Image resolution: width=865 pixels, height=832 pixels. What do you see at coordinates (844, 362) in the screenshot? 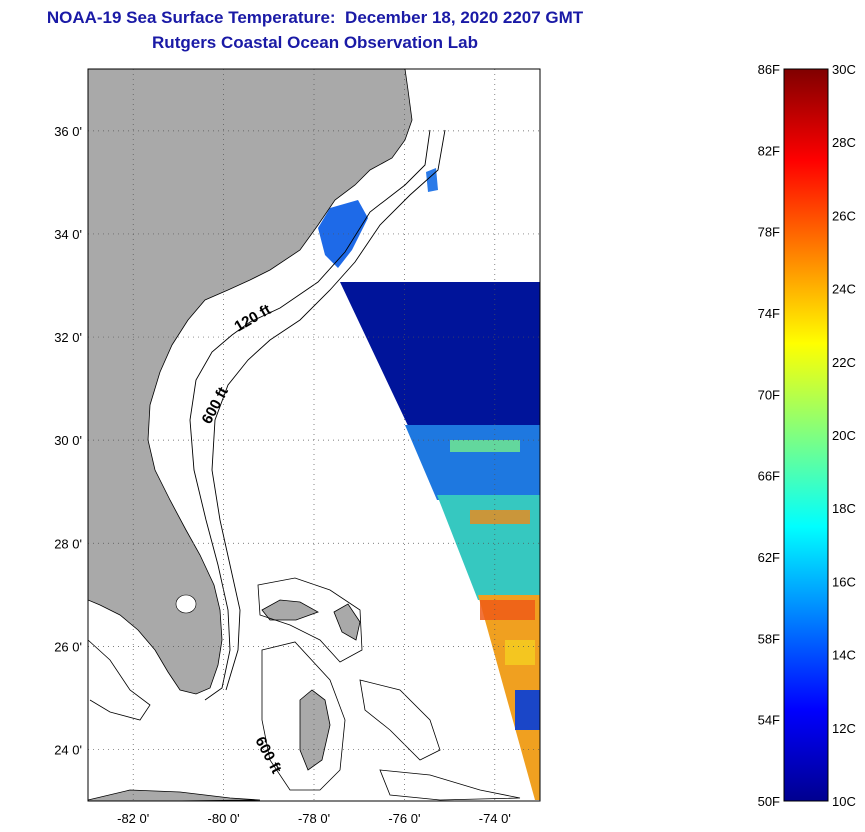
I see `colorbar-celsius-label: 22C` at bounding box center [844, 362].